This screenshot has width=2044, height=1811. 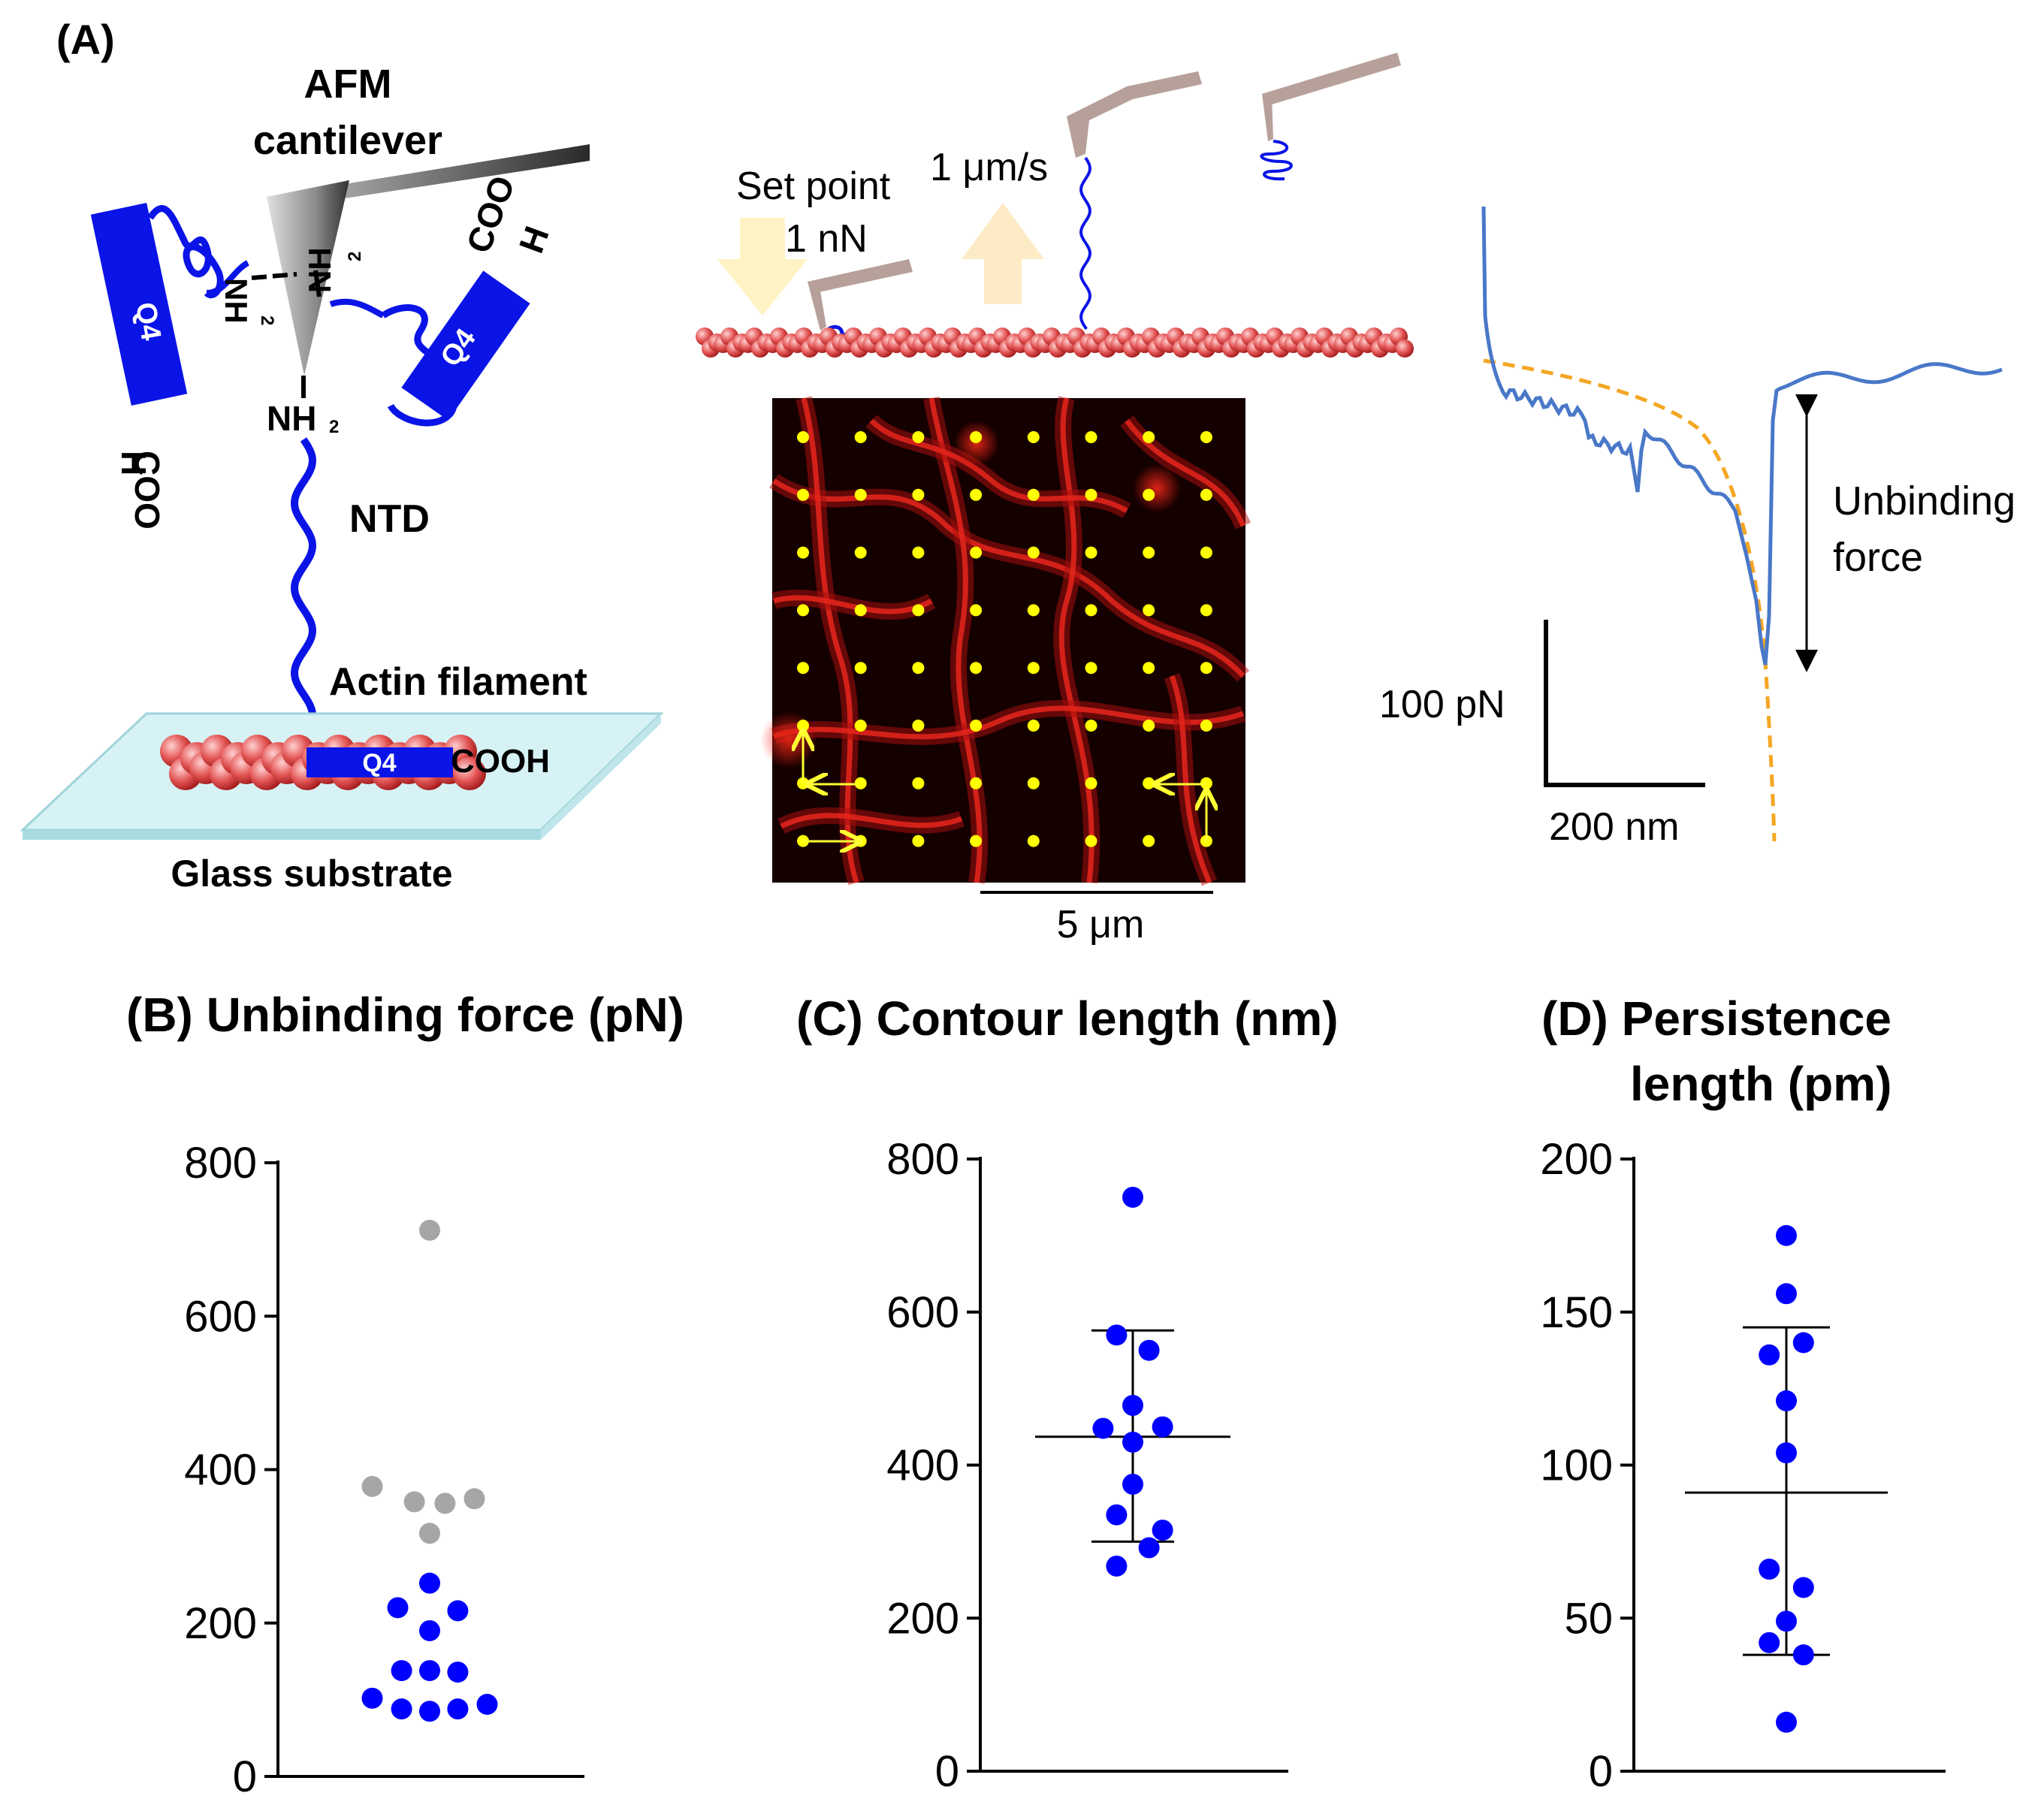 What do you see at coordinates (348, 84) in the screenshot?
I see `afm-label: AFM` at bounding box center [348, 84].